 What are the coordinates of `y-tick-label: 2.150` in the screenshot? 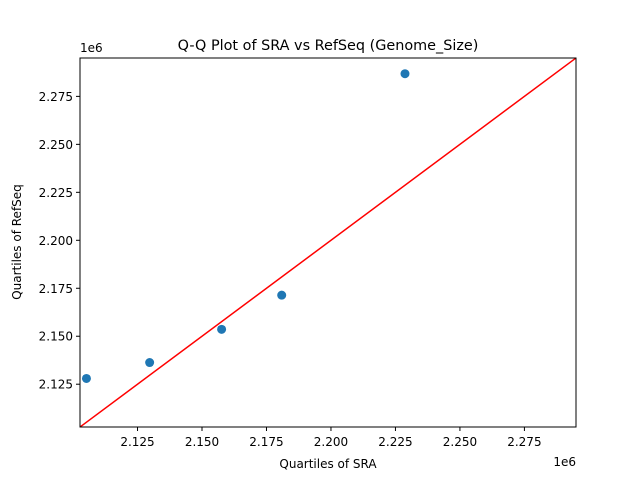 It's located at (56, 337).